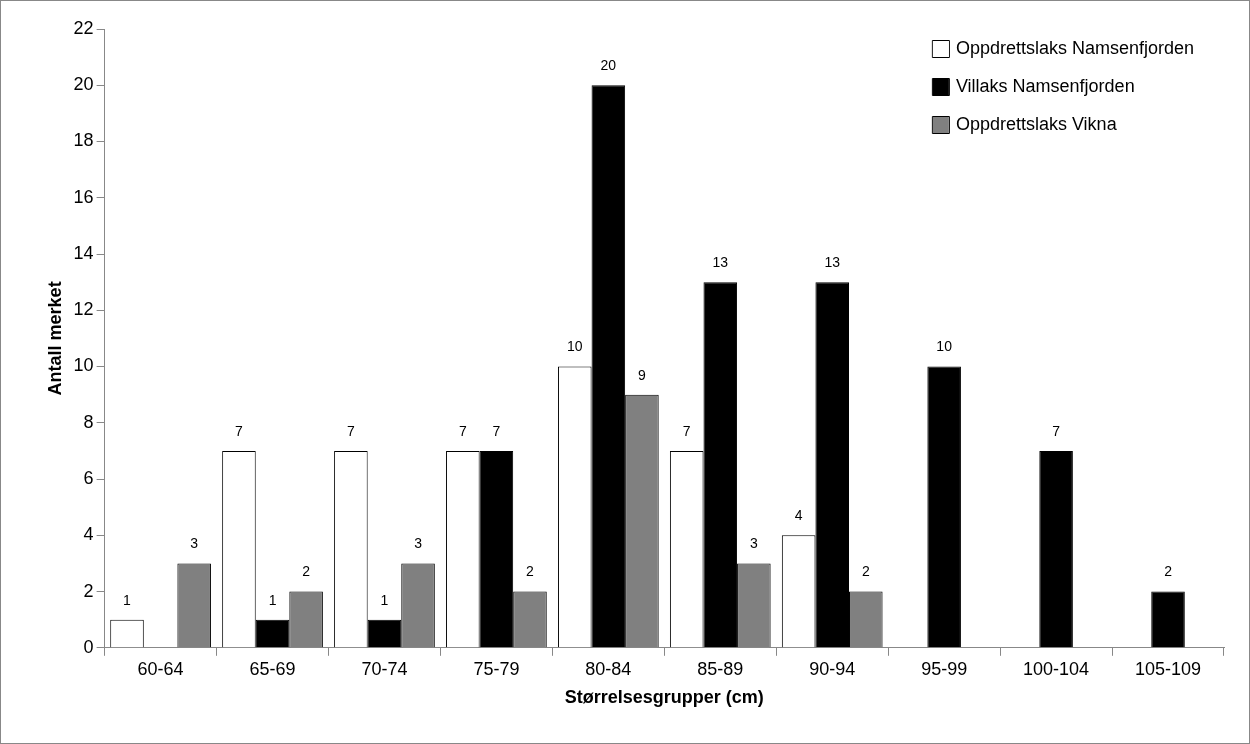 The width and height of the screenshot is (1250, 744). What do you see at coordinates (83, 365) in the screenshot?
I see `y-tick-label: 10` at bounding box center [83, 365].